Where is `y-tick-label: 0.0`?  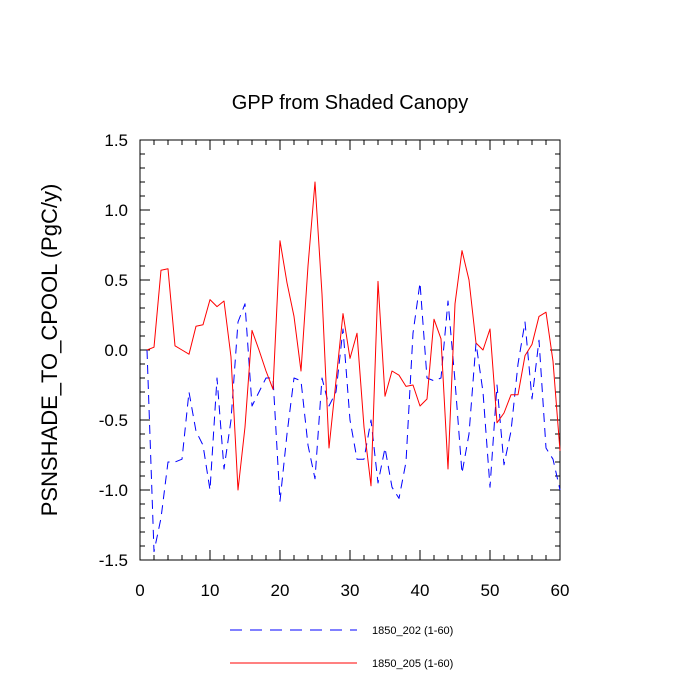
y-tick-label: 0.0 is located at coordinates (116, 350).